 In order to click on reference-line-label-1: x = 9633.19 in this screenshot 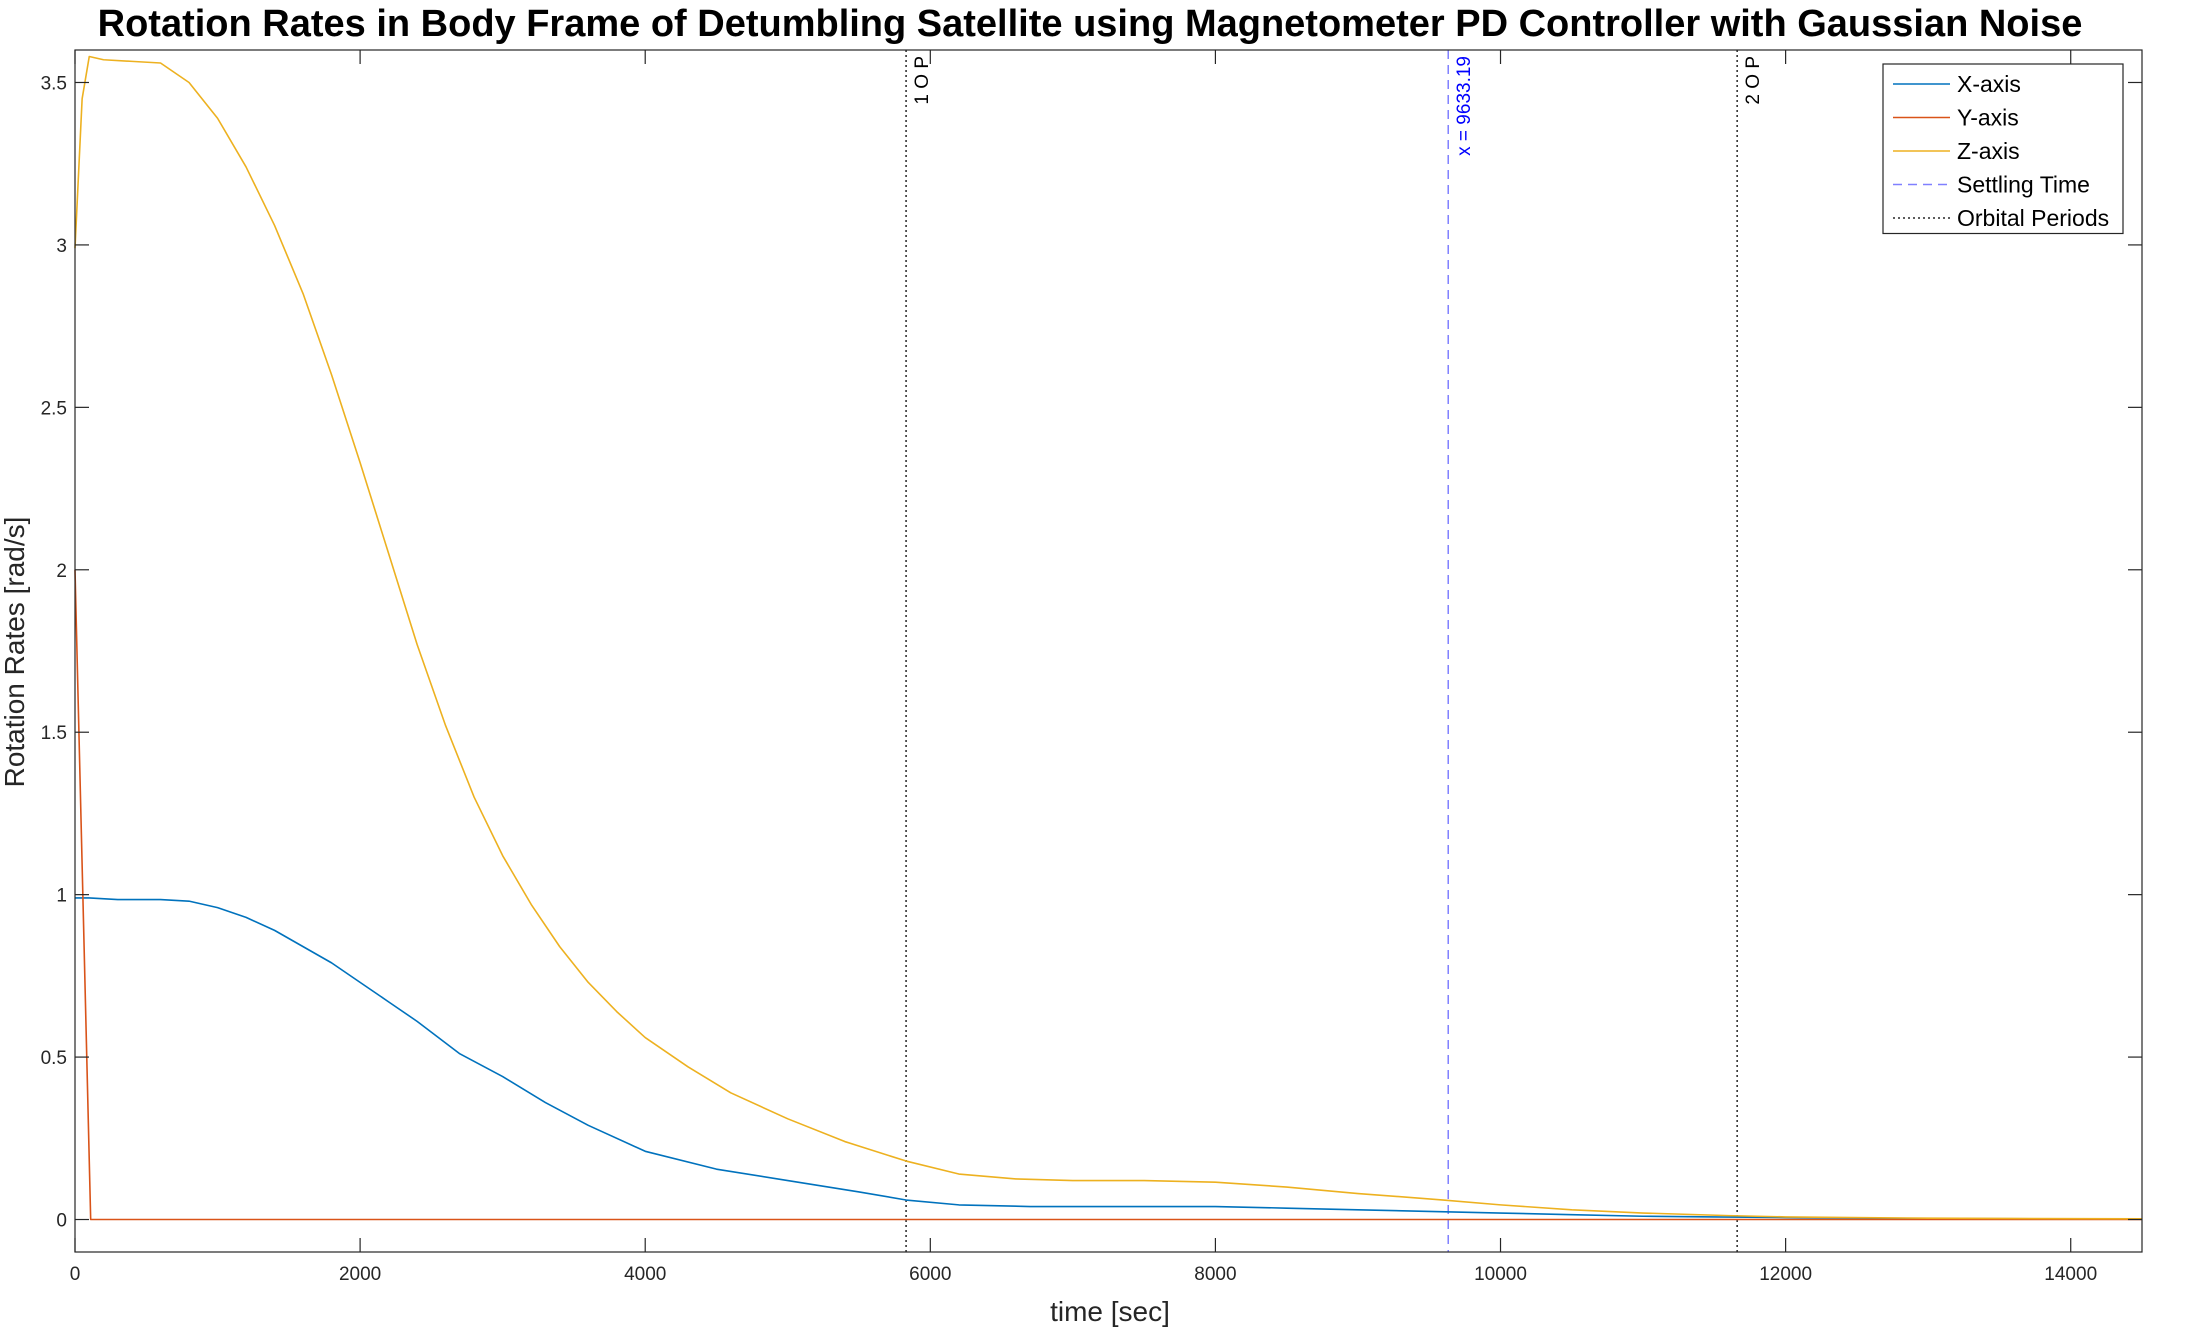, I will do `click(1464, 106)`.